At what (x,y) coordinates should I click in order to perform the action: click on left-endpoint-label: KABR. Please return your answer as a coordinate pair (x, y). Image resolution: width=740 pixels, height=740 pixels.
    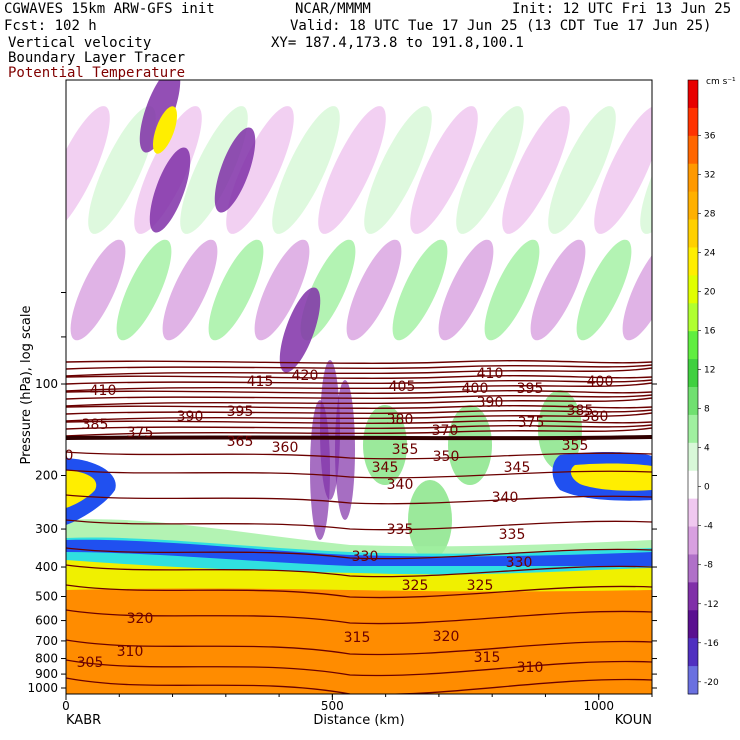
    Looking at the image, I should click on (83, 720).